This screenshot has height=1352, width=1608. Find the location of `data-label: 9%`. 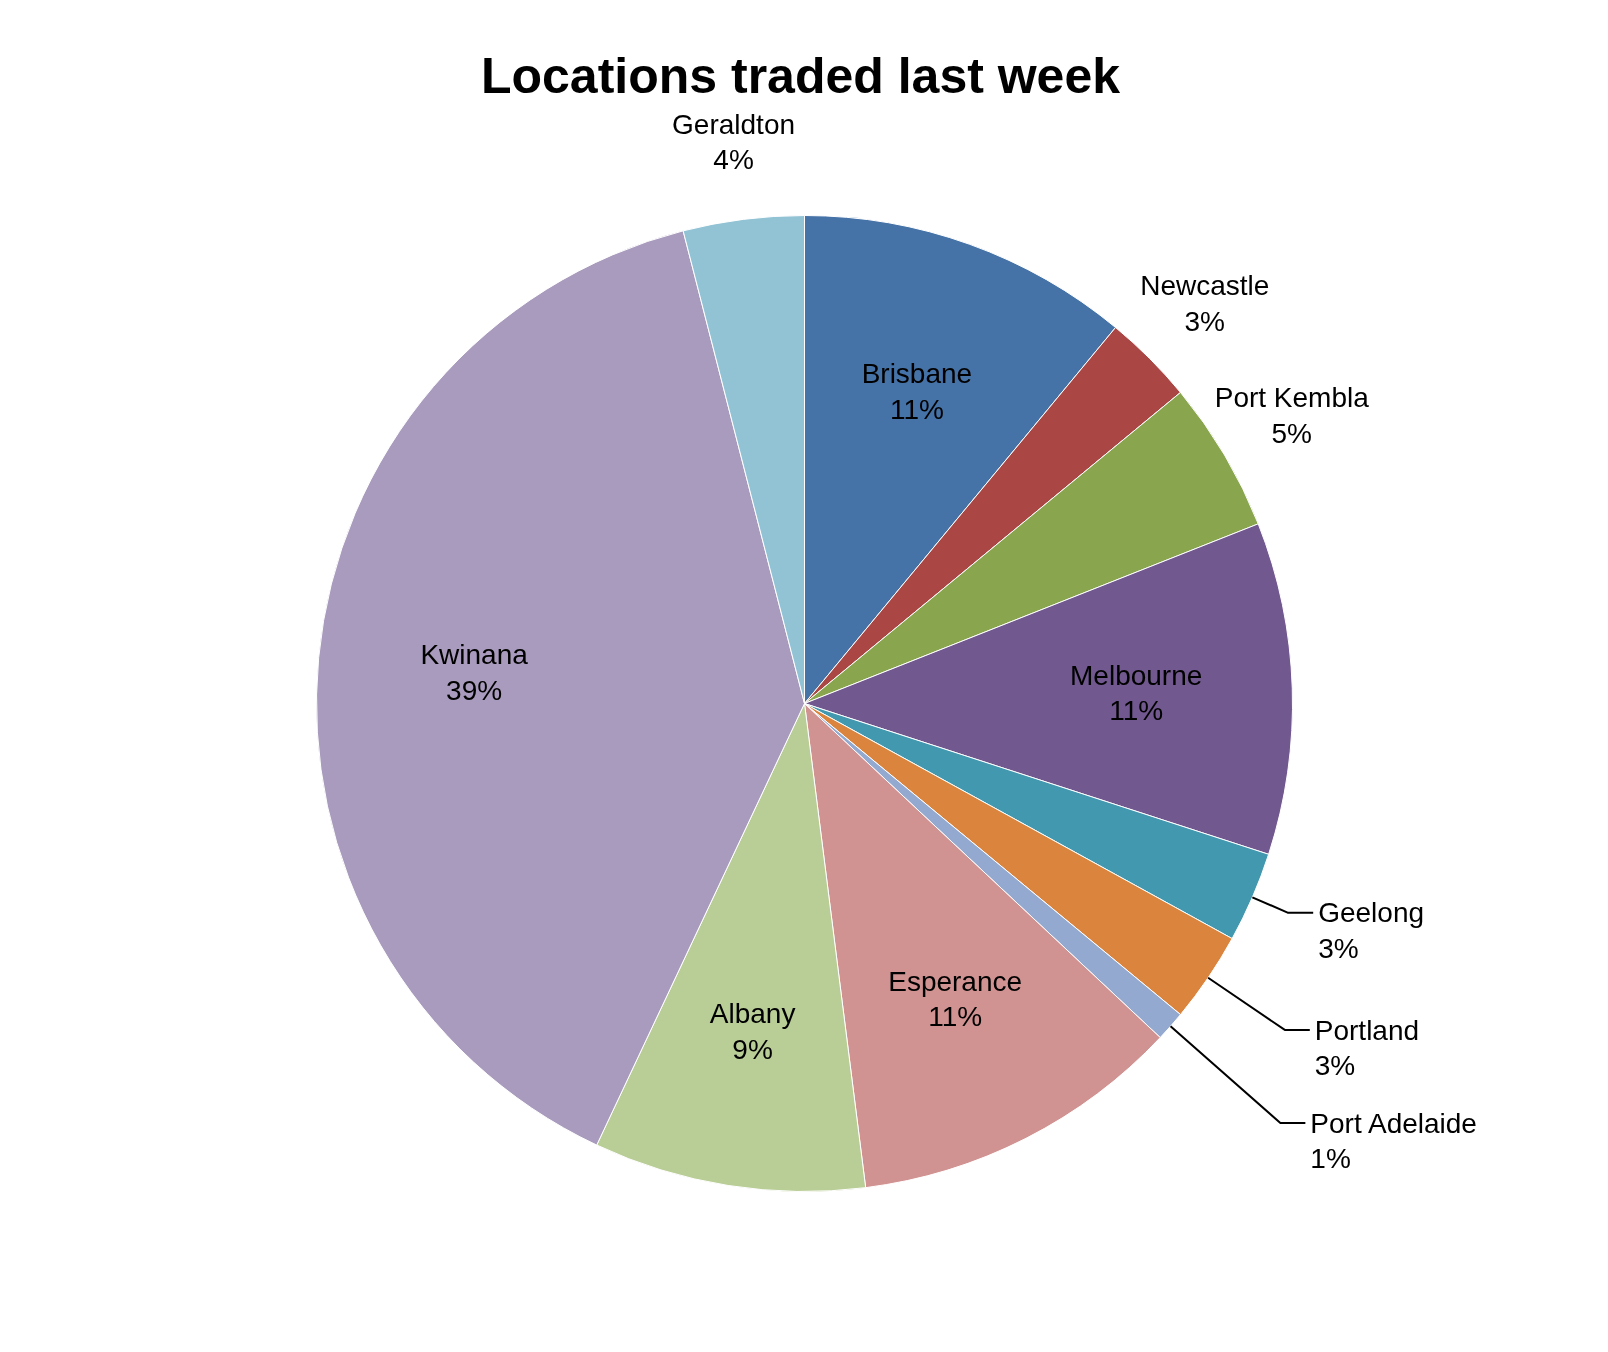

data-label: 9% is located at coordinates (752, 1049).